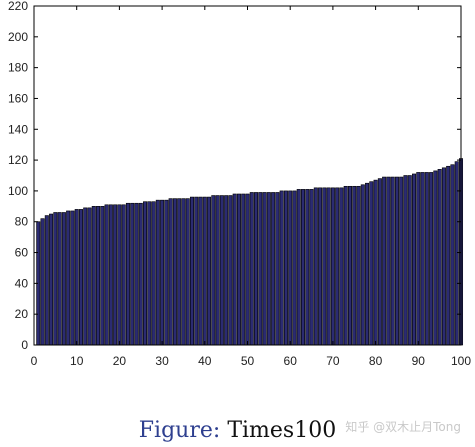 The height and width of the screenshot is (447, 475). I want to click on x-tick-label: 80, so click(376, 361).